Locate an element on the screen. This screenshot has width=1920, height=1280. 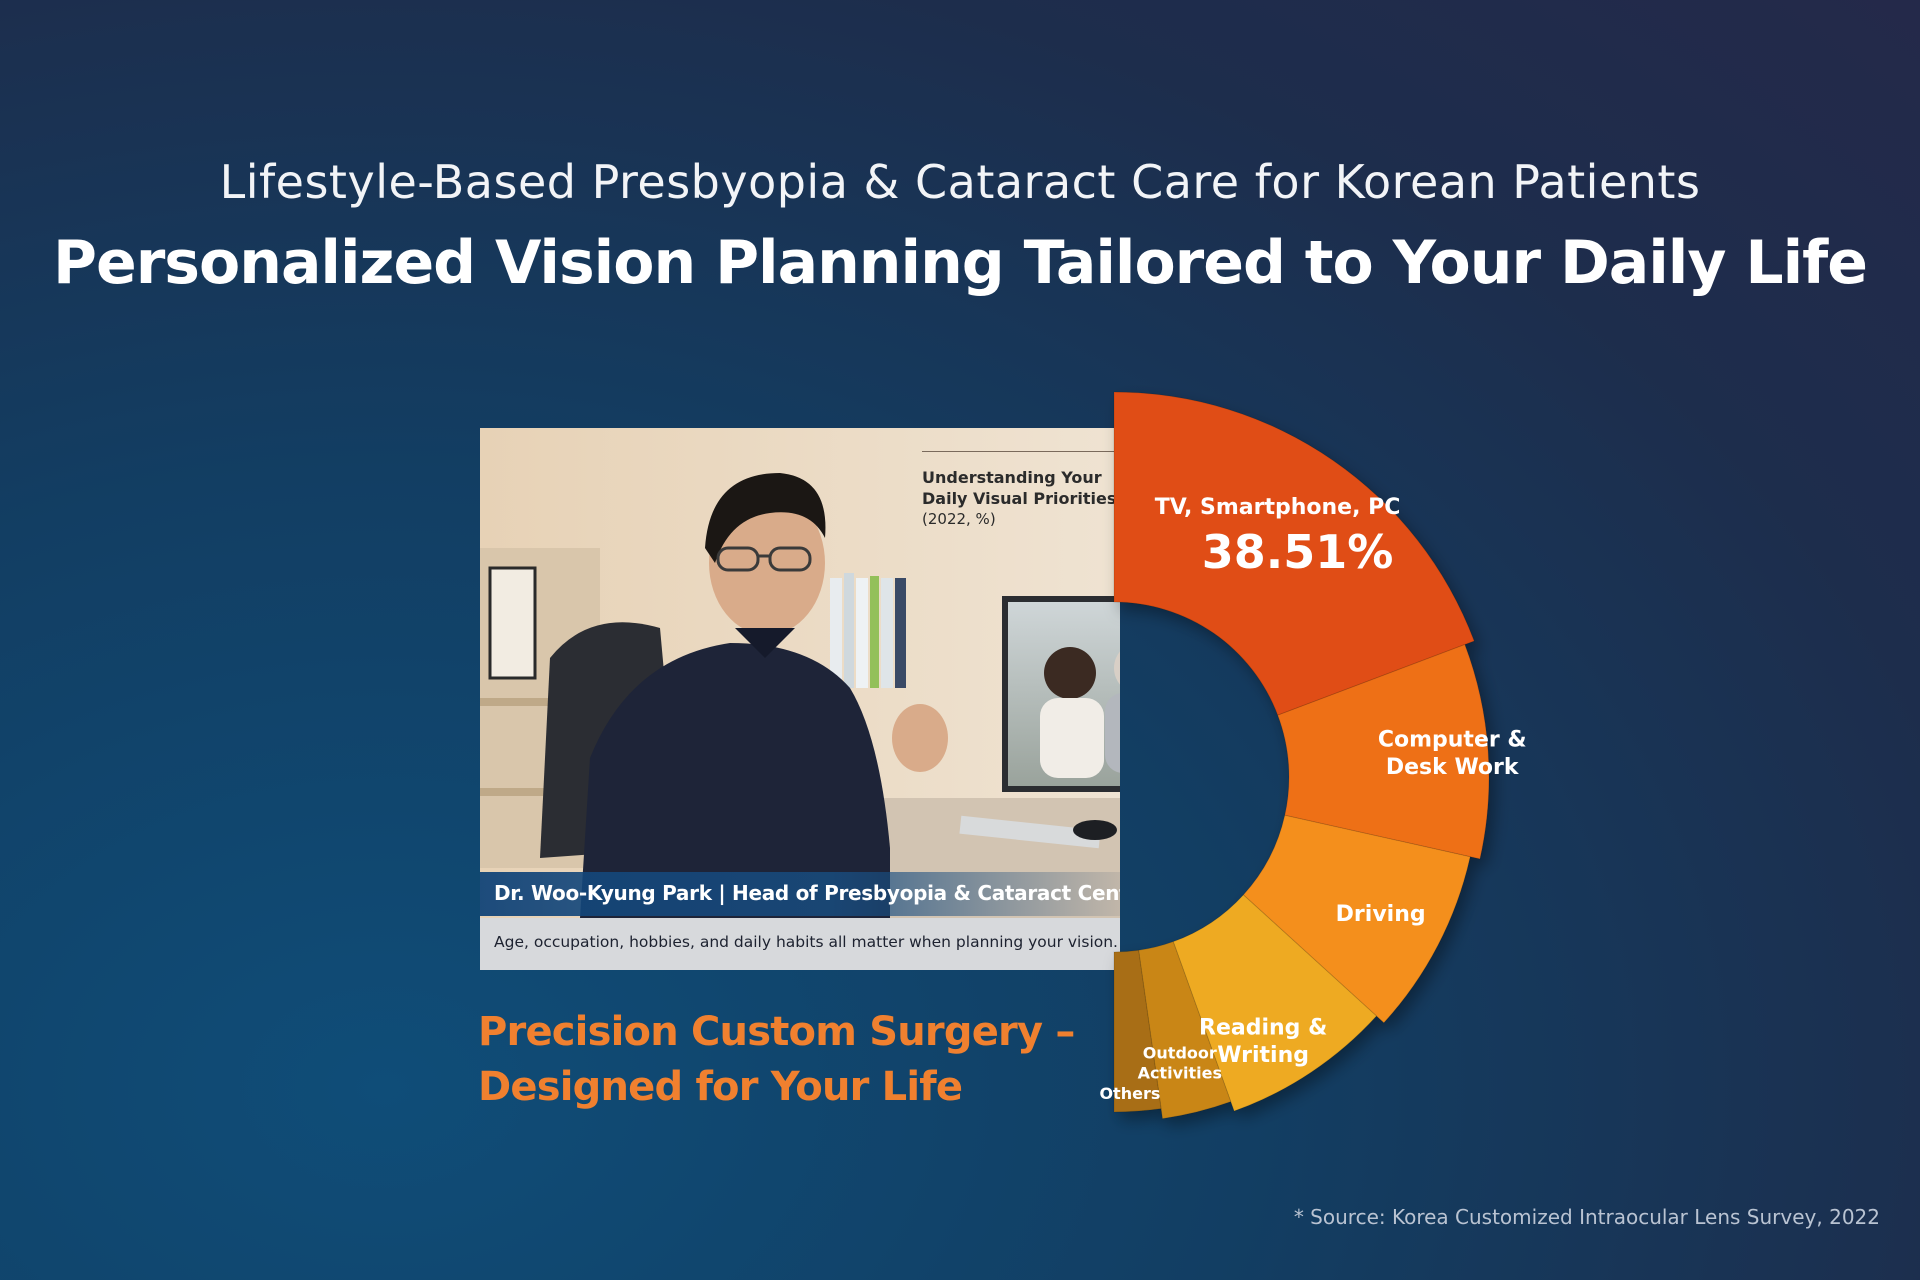
slice-label-3: Reading & Writing is located at coordinates (1263, 1041).